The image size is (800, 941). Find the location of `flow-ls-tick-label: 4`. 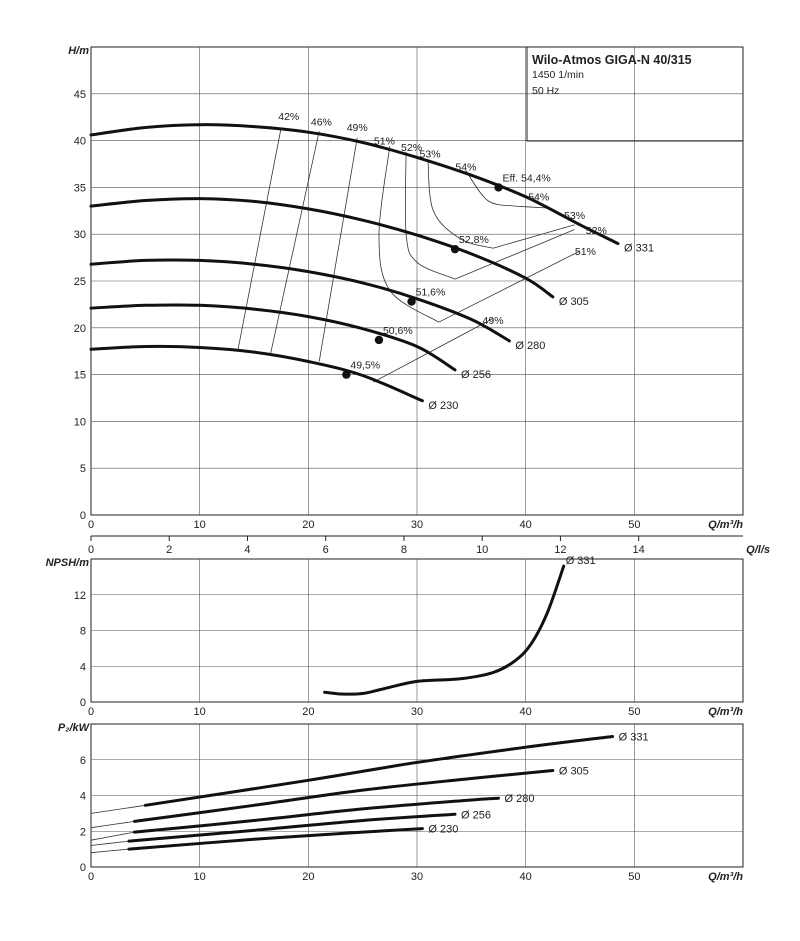

flow-ls-tick-label: 4 is located at coordinates (247, 550).